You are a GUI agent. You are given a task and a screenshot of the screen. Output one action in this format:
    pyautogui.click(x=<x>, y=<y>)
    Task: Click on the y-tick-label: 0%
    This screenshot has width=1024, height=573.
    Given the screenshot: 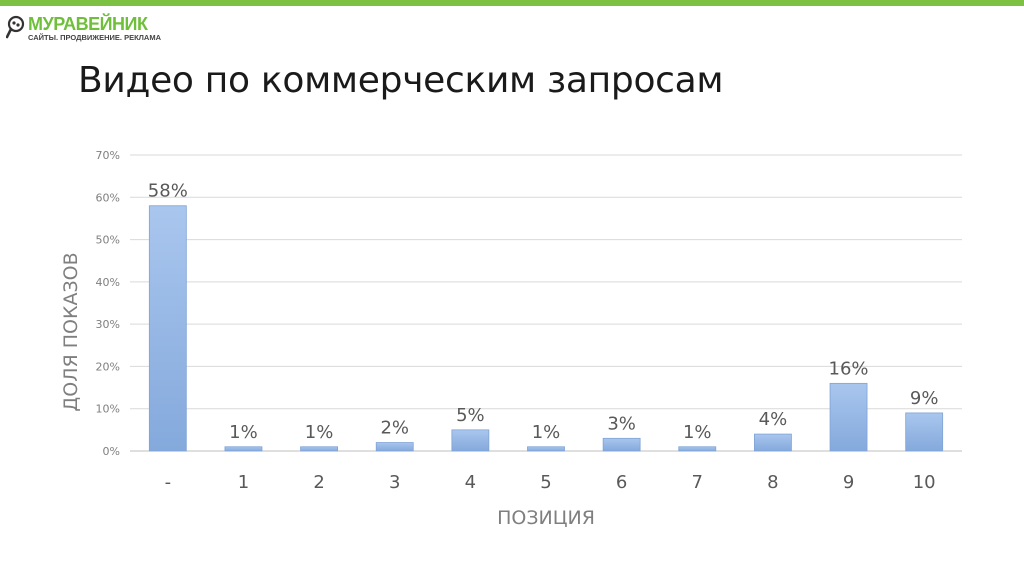 What is the action you would take?
    pyautogui.click(x=111, y=451)
    